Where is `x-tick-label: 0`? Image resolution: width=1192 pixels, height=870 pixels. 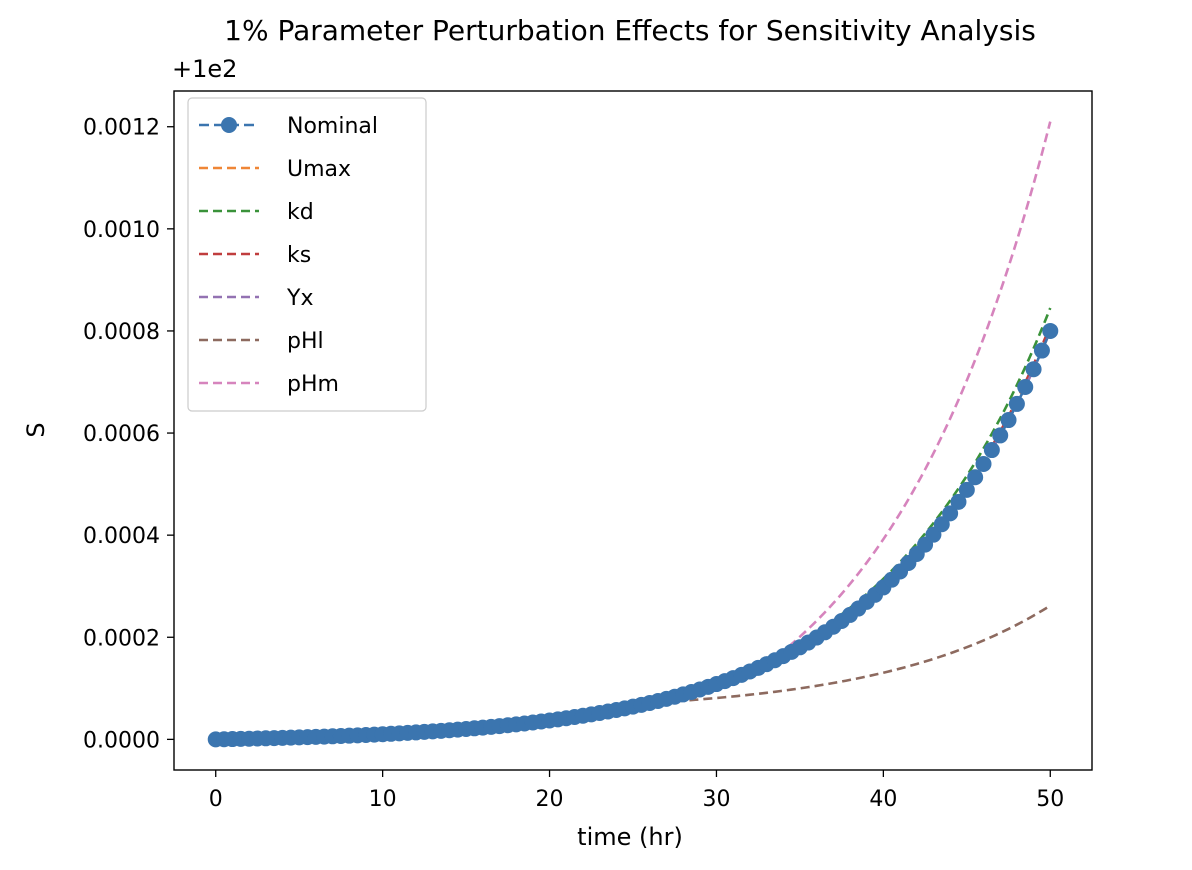
x-tick-label: 0 is located at coordinates (216, 799).